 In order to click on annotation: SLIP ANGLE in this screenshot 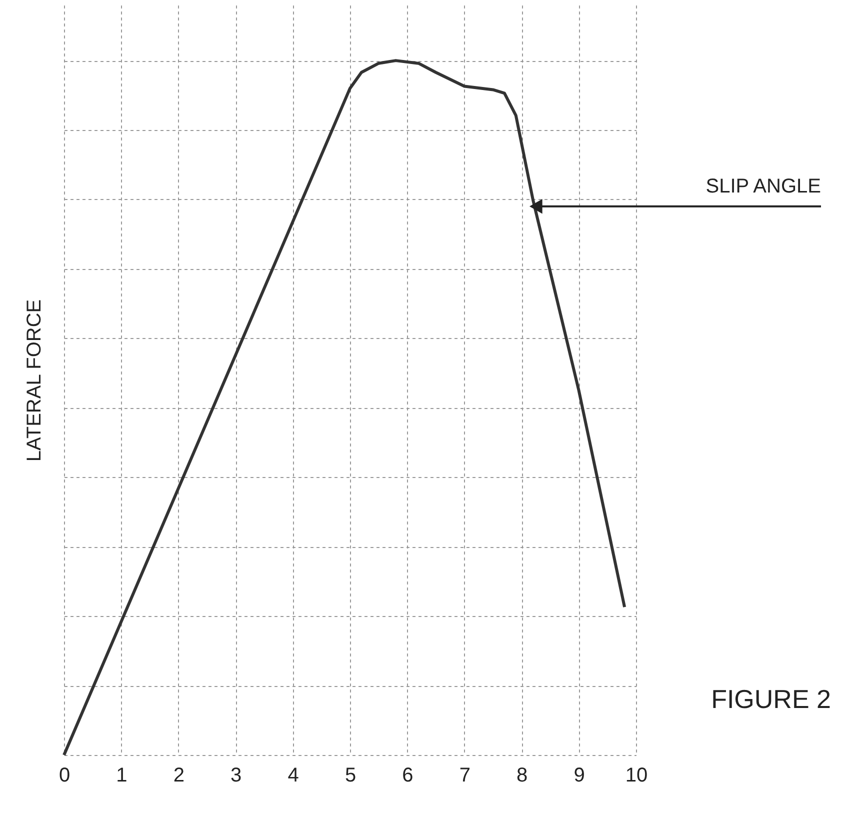, I will do `click(763, 186)`.